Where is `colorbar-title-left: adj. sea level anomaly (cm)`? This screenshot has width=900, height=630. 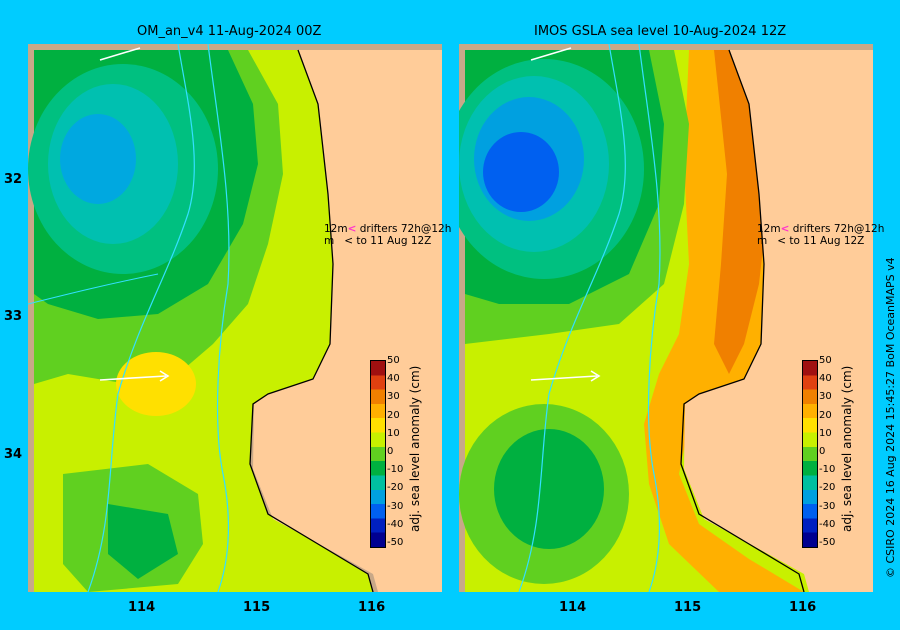 colorbar-title-left: adj. sea level anomaly (cm) is located at coordinates (415, 448).